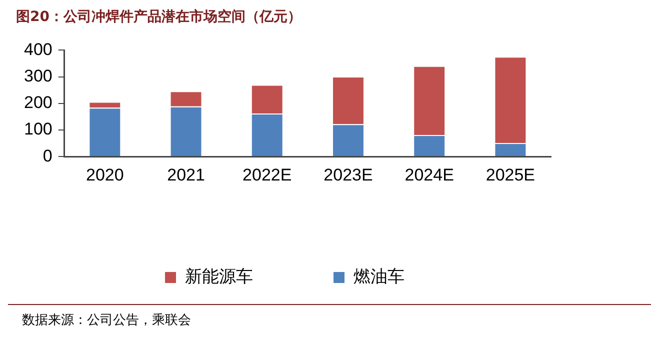  I want to click on y-tick-label: 300, so click(38, 76).